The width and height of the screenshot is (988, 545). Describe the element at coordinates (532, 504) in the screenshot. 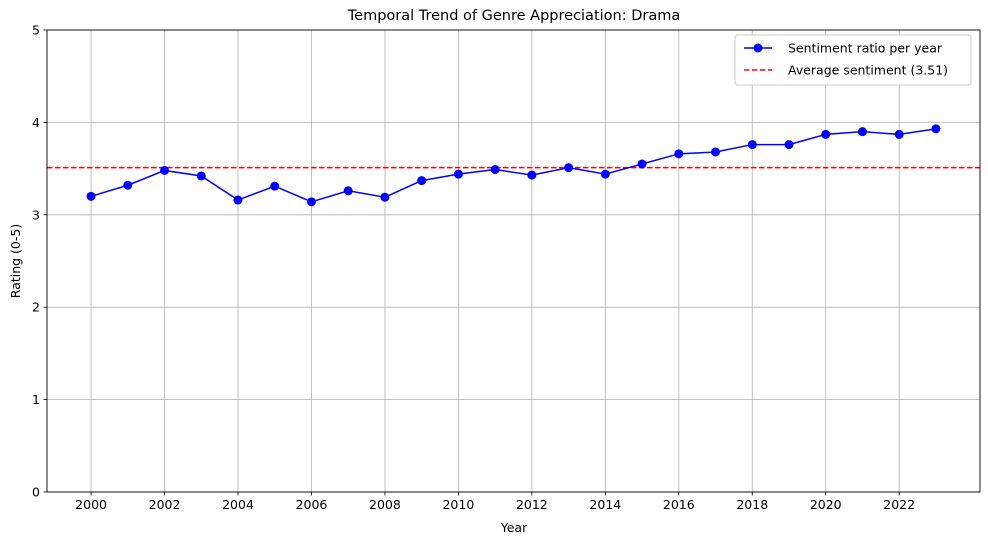

I see `x-tick-label: 2012` at that location.